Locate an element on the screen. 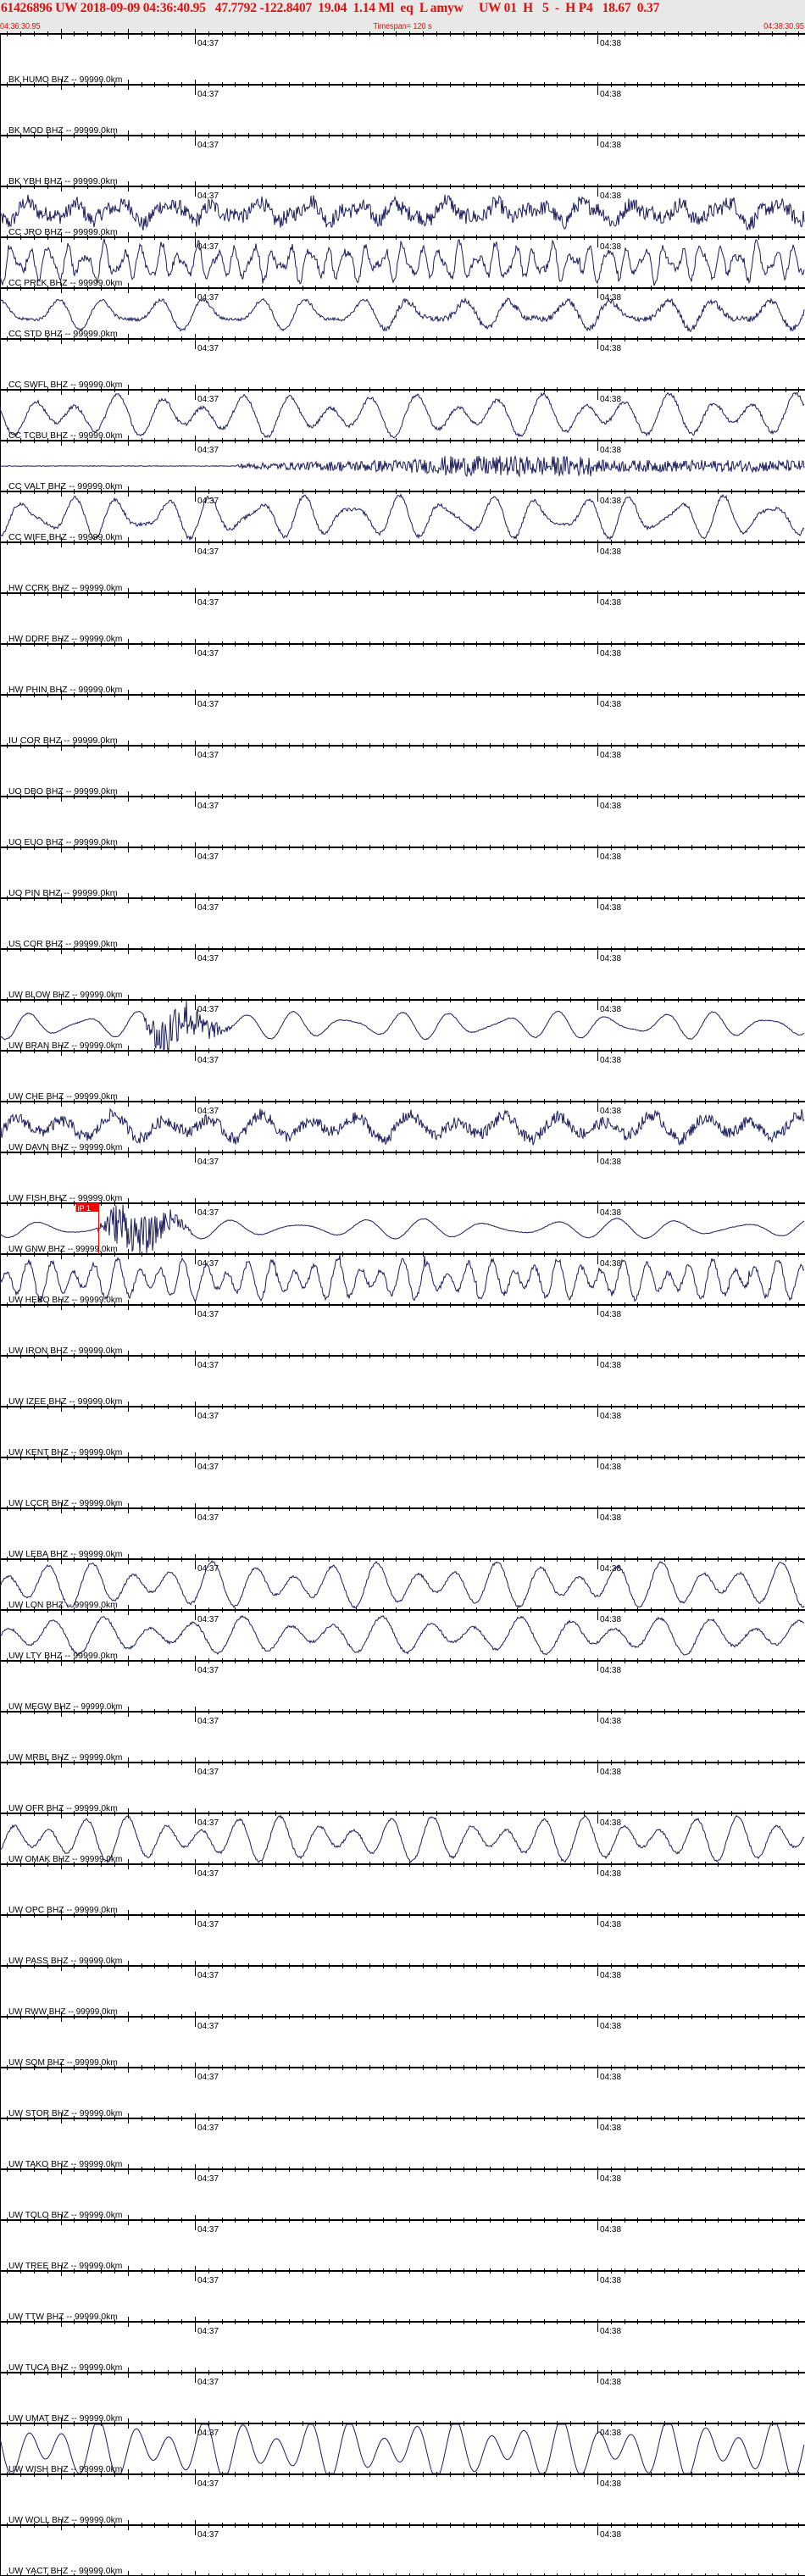 The height and width of the screenshot is (2576, 805). station-label: UW LTY BHZ -- 99999.0km is located at coordinates (63, 1656).